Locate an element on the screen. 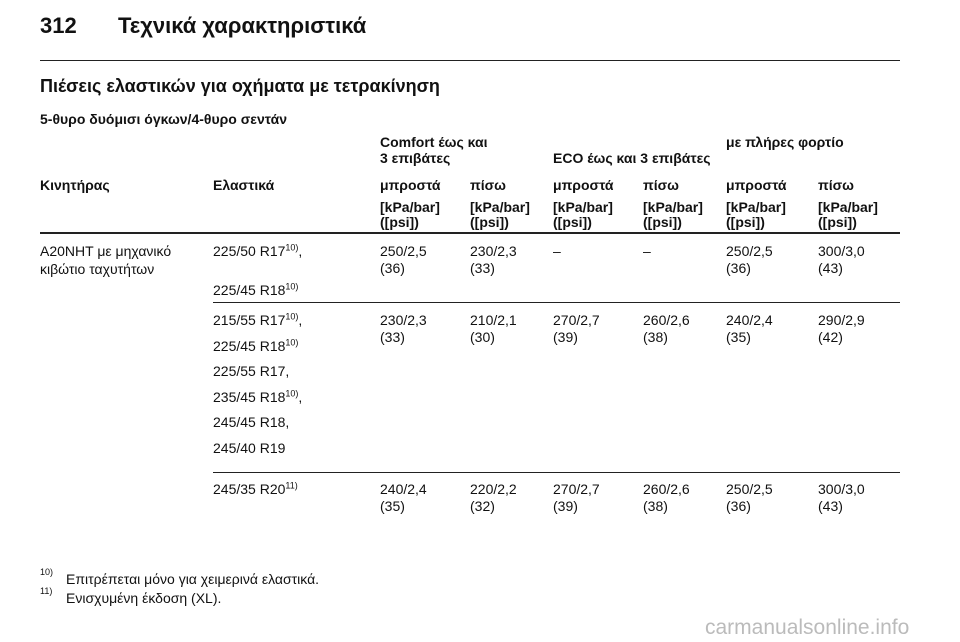 The image size is (960, 642). column-header: Κινητήρας is located at coordinates (75, 185).